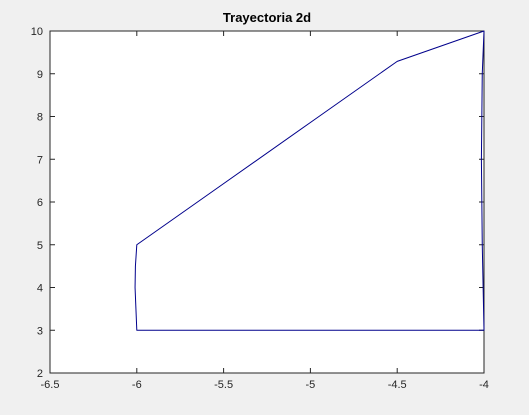 The height and width of the screenshot is (415, 529). I want to click on y-tick-label: 4, so click(40, 289).